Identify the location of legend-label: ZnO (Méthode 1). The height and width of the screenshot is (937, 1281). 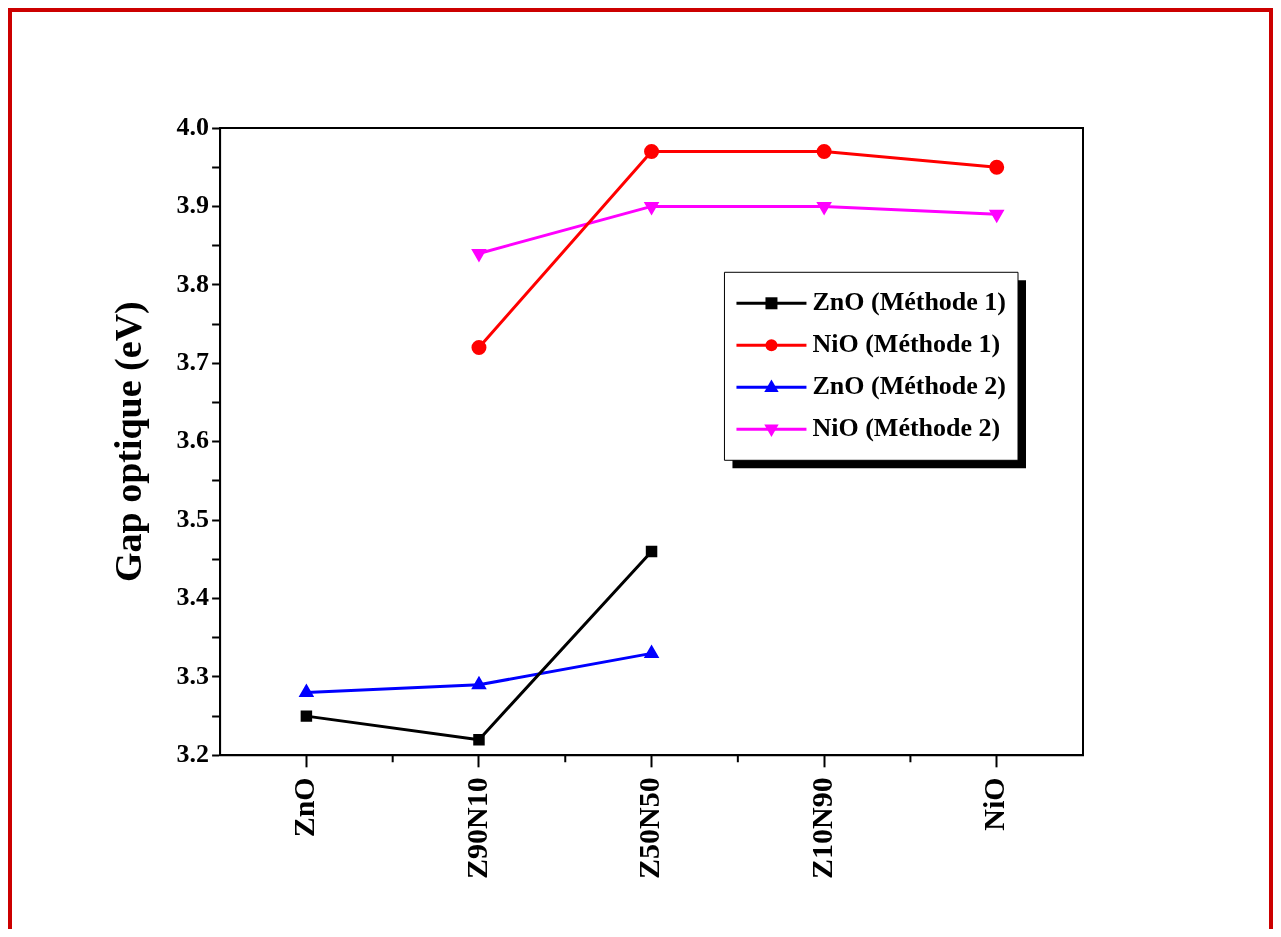
(909, 301).